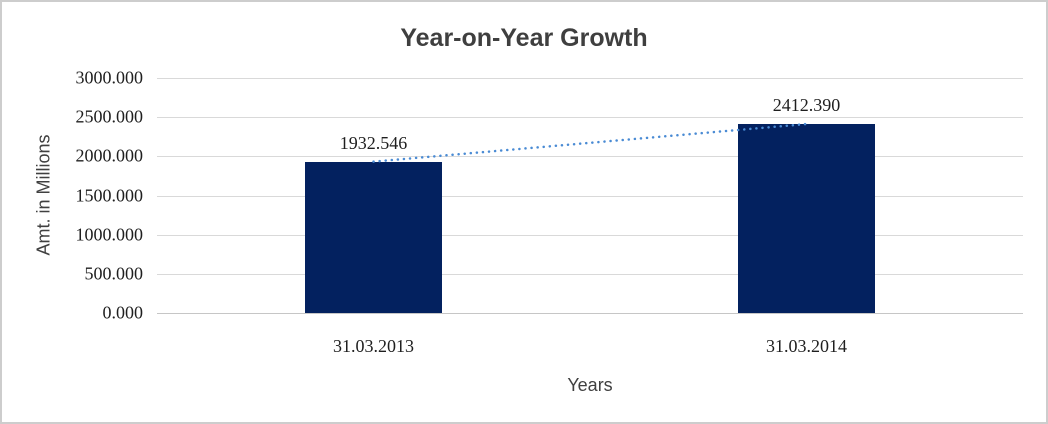 The image size is (1048, 424). What do you see at coordinates (806, 105) in the screenshot?
I see `data-label: 2412.390` at bounding box center [806, 105].